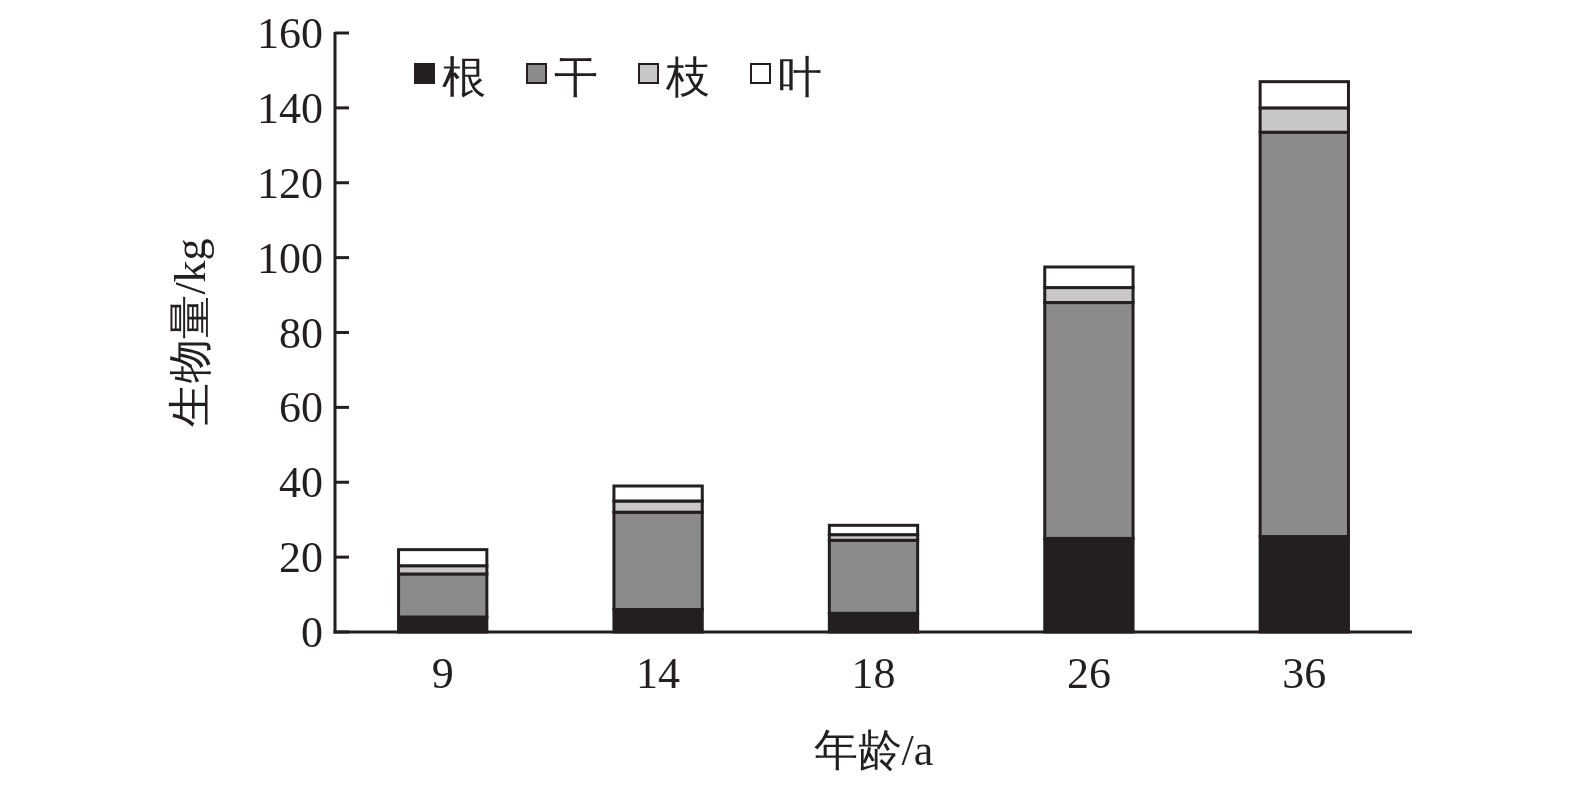 The height and width of the screenshot is (787, 1575). What do you see at coordinates (873, 673) in the screenshot?
I see `x-tick-label: 18` at bounding box center [873, 673].